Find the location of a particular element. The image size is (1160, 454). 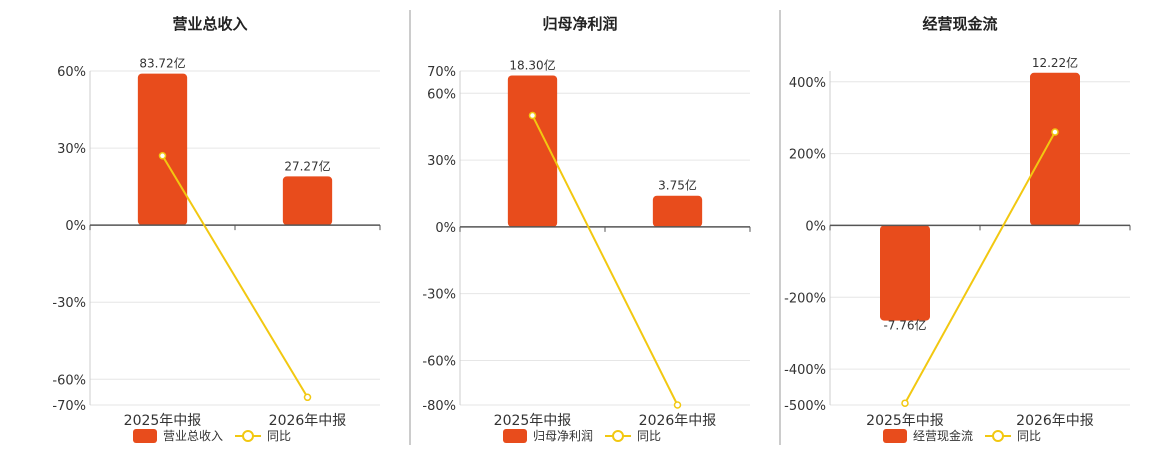

bar-data-label: 83.72亿 is located at coordinates (162, 63).